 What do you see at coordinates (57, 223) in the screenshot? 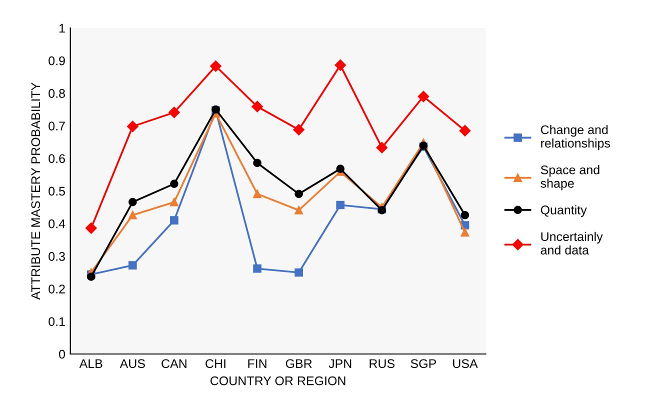
I see `y-tick-label: 0.4` at bounding box center [57, 223].